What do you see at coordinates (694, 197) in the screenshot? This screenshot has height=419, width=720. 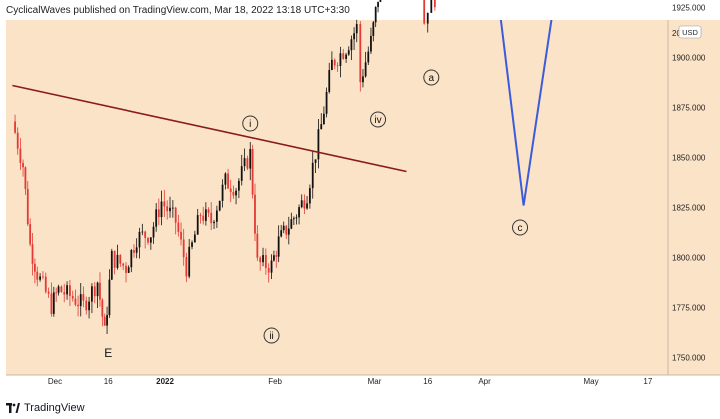 I see `price-axis-background` at bounding box center [694, 197].